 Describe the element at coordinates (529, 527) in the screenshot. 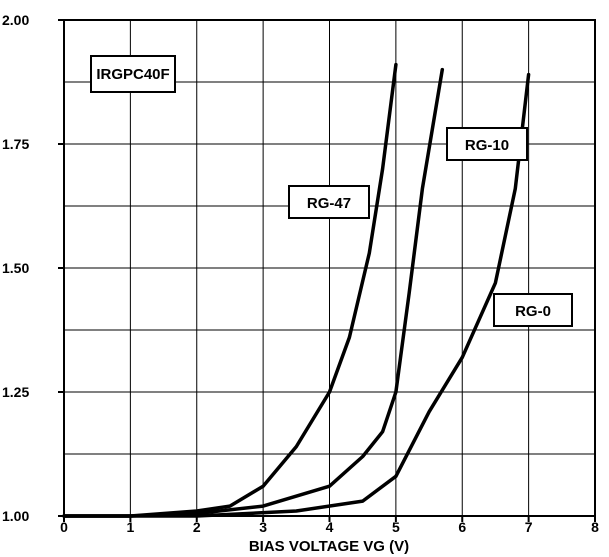

I see `x-tick-label: 7` at that location.